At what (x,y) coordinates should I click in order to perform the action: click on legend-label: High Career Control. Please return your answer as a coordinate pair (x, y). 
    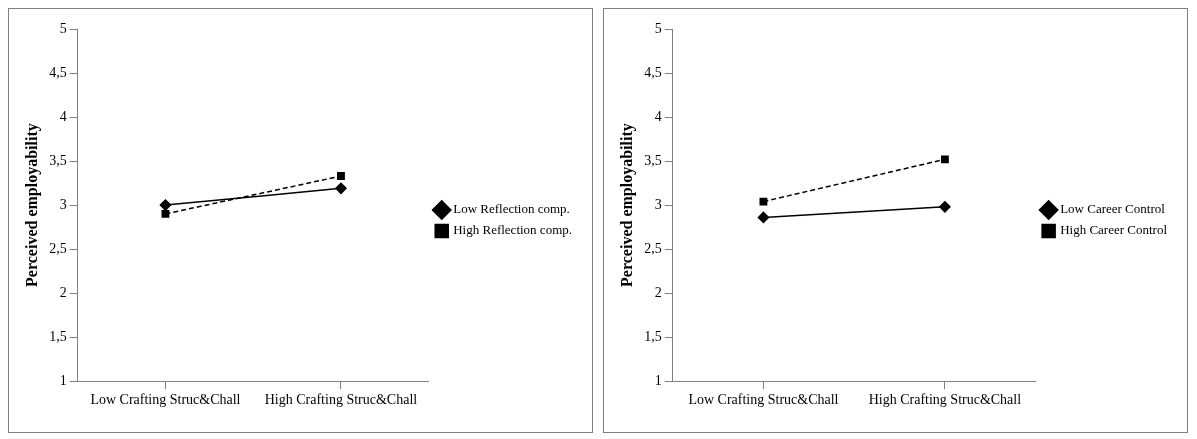
    Looking at the image, I should click on (1114, 230).